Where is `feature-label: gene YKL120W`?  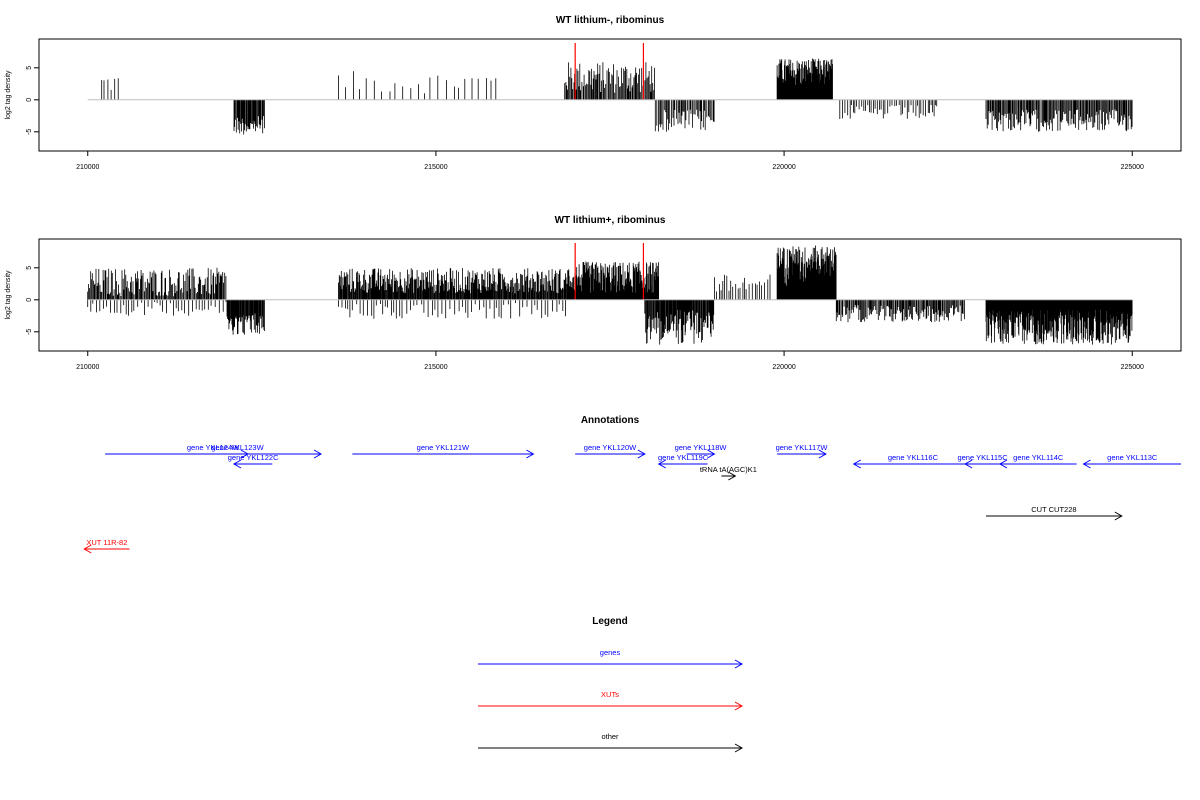
feature-label: gene YKL120W is located at coordinates (610, 447).